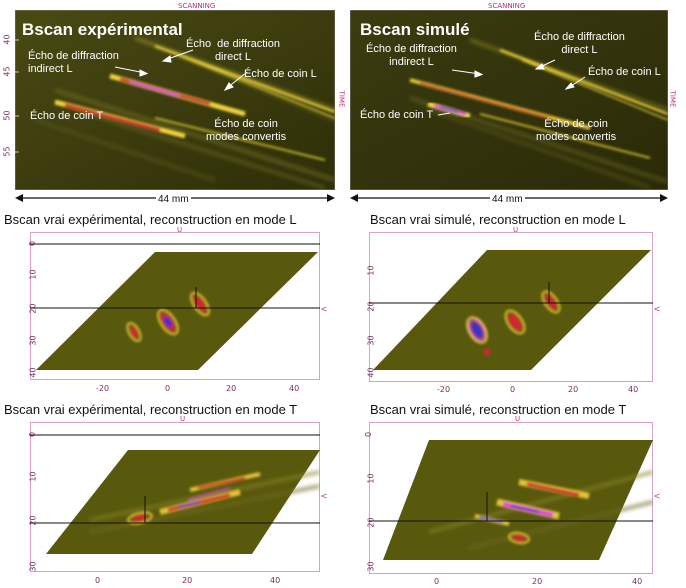 The height and width of the screenshot is (588, 686). I want to click on corner-echo-T-exp, so click(120, 119).